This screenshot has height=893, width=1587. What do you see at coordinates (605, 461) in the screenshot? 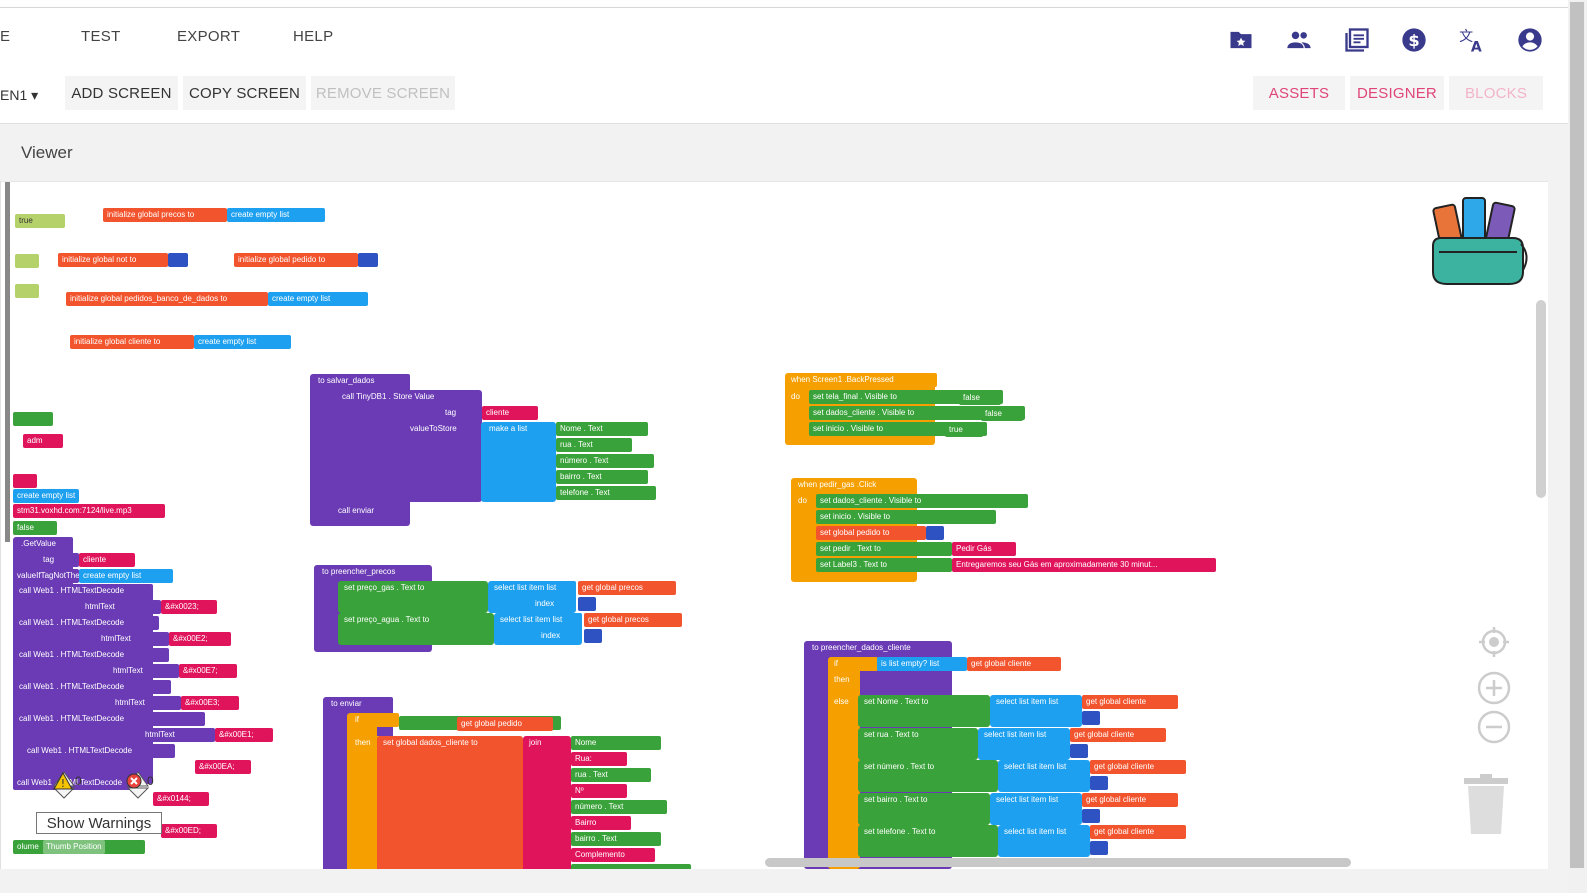
I see `numero-text-getter: número . Text` at bounding box center [605, 461].